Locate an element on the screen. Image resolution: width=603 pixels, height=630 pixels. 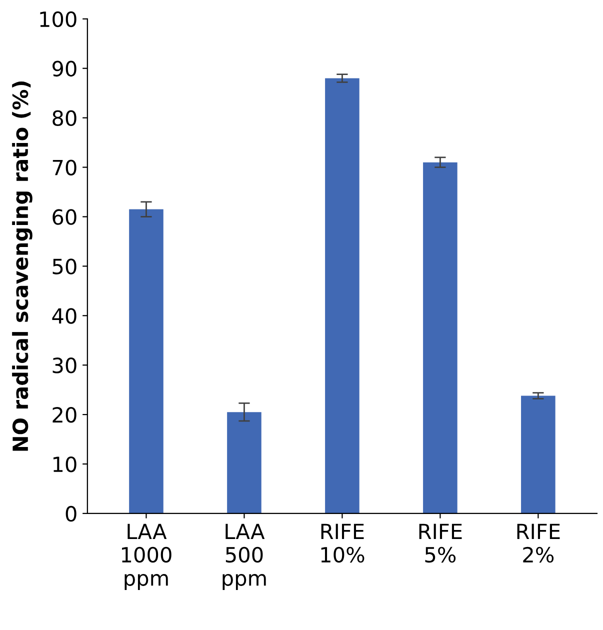
x-tick-label: RIFE 2% is located at coordinates (538, 543).